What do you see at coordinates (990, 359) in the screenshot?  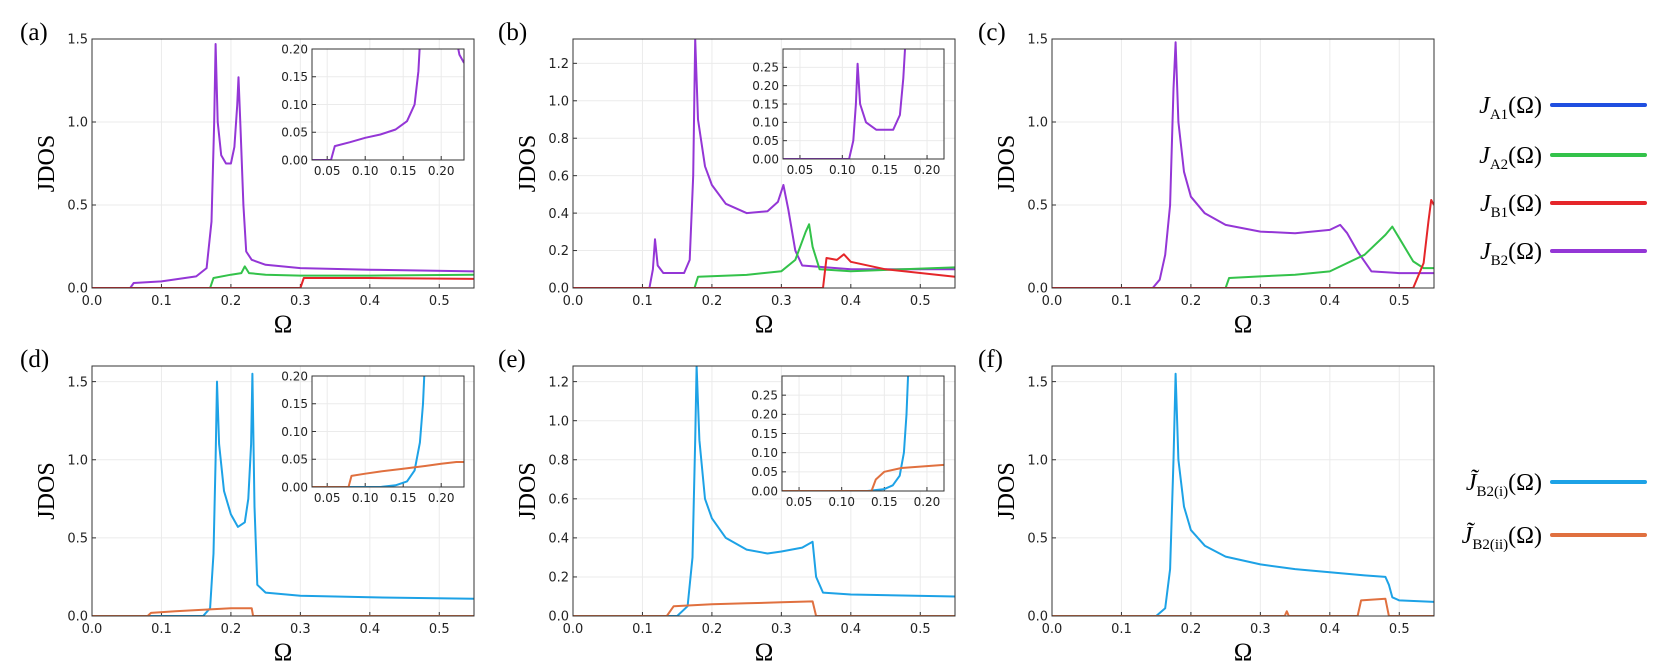 I see `panel-label: (f)` at bounding box center [990, 359].